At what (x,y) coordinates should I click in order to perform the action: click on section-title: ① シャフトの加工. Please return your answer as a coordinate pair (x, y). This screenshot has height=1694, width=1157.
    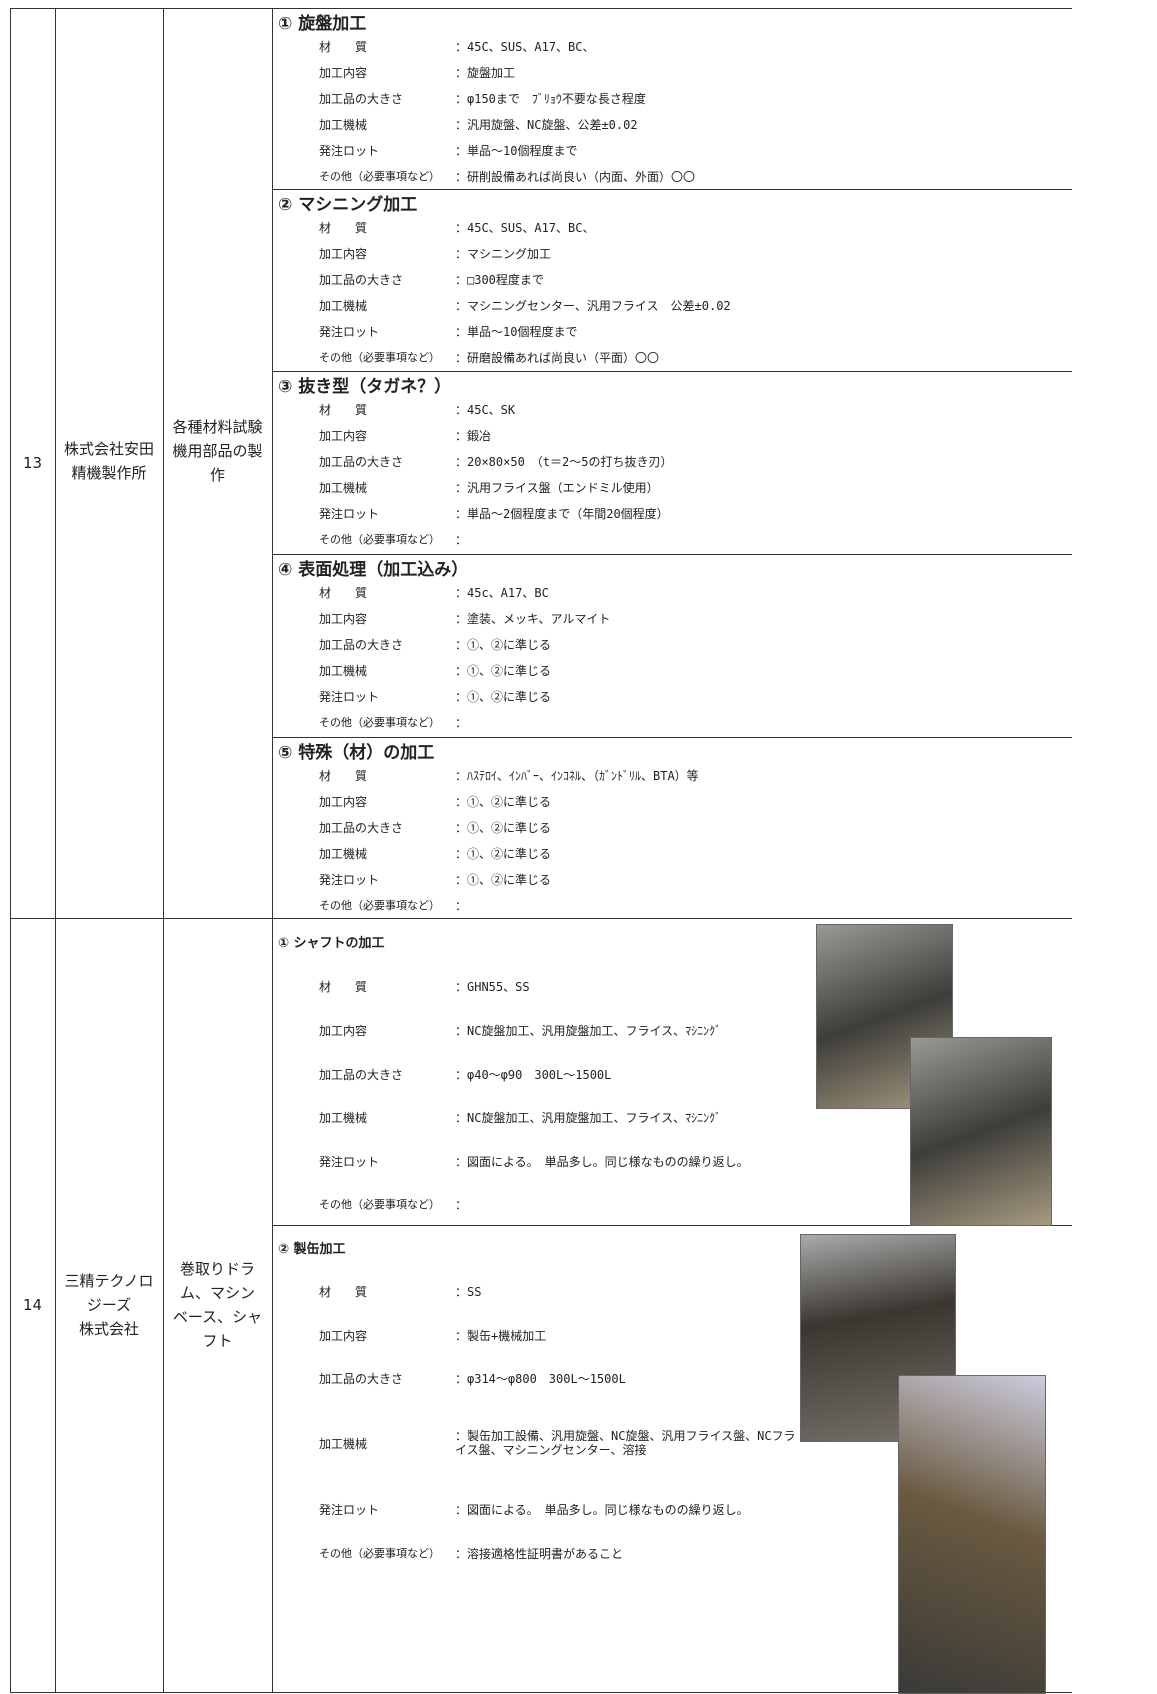
    Looking at the image, I should click on (331, 943).